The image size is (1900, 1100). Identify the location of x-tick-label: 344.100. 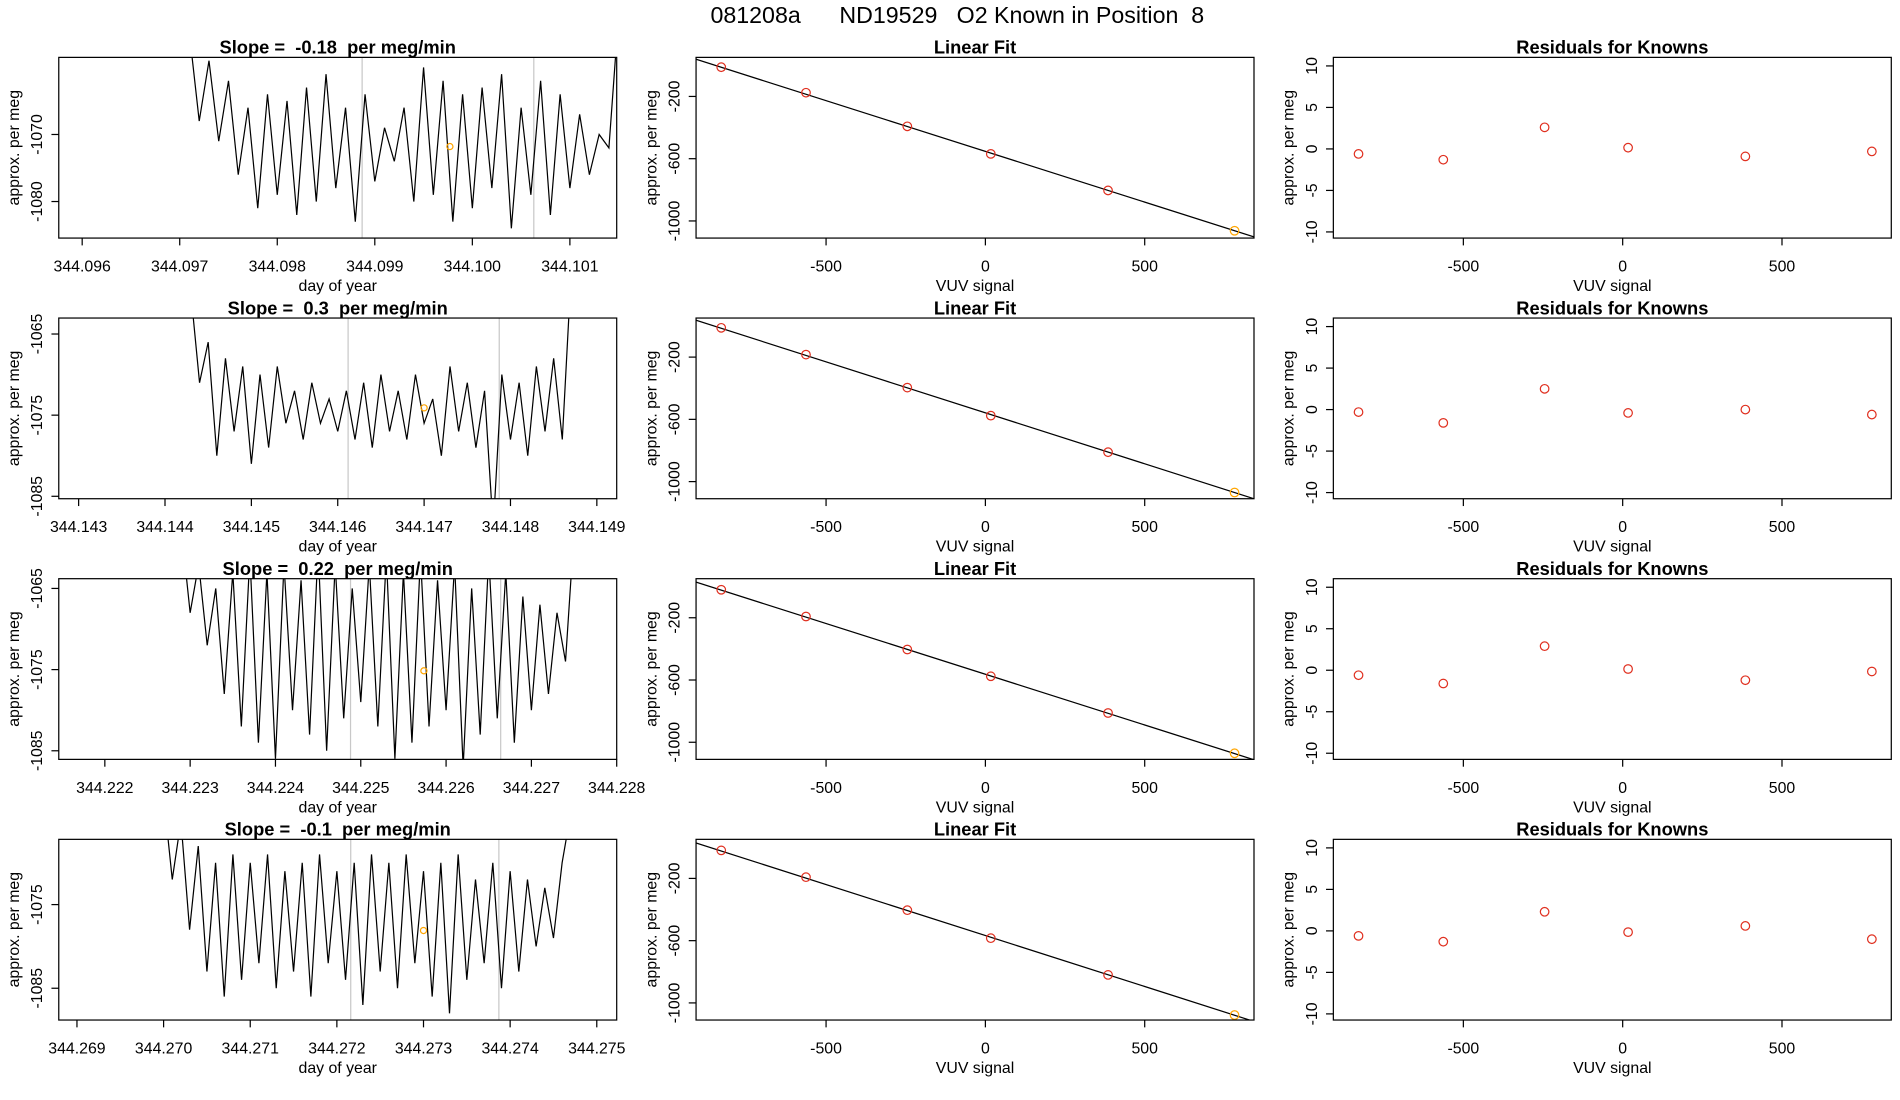
(473, 267).